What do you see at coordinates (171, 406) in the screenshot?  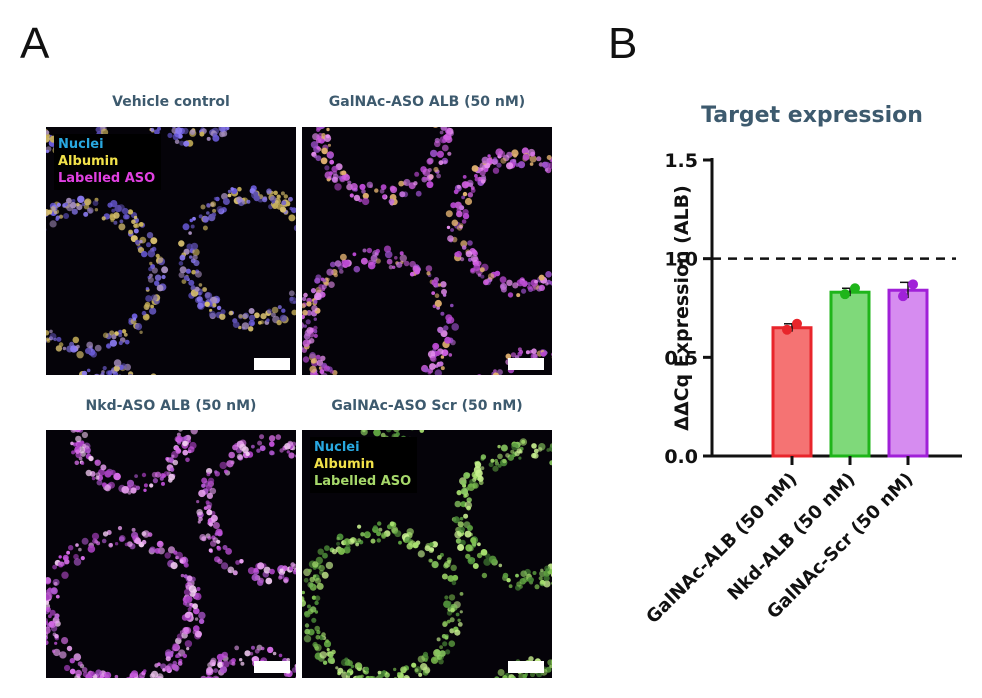 I see `image-title-nkd-aso-alb: Nkd-ASO ALB (50 nM)` at bounding box center [171, 406].